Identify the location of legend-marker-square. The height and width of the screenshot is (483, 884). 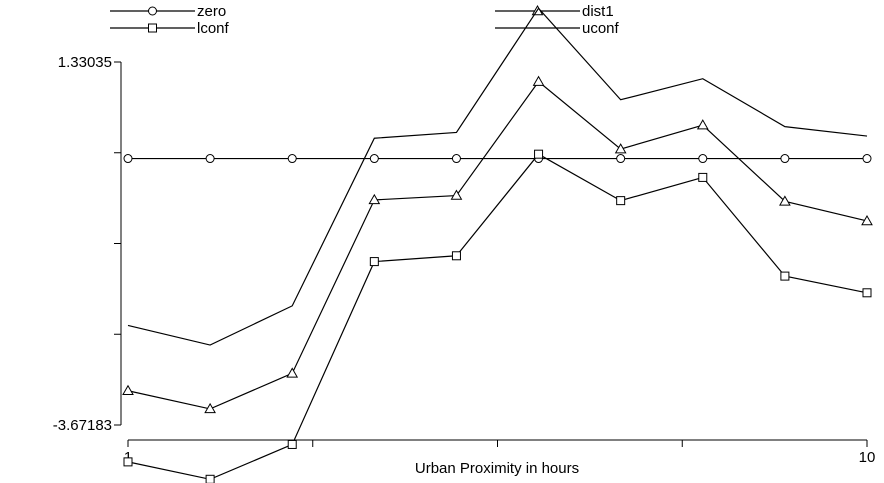
(152, 28).